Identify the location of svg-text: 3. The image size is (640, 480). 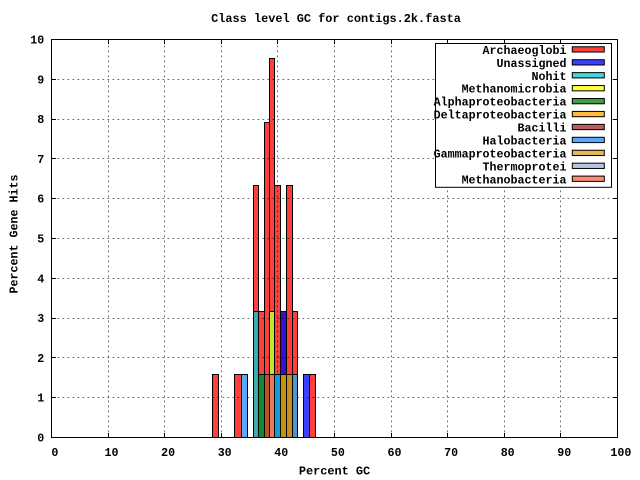
(40, 319).